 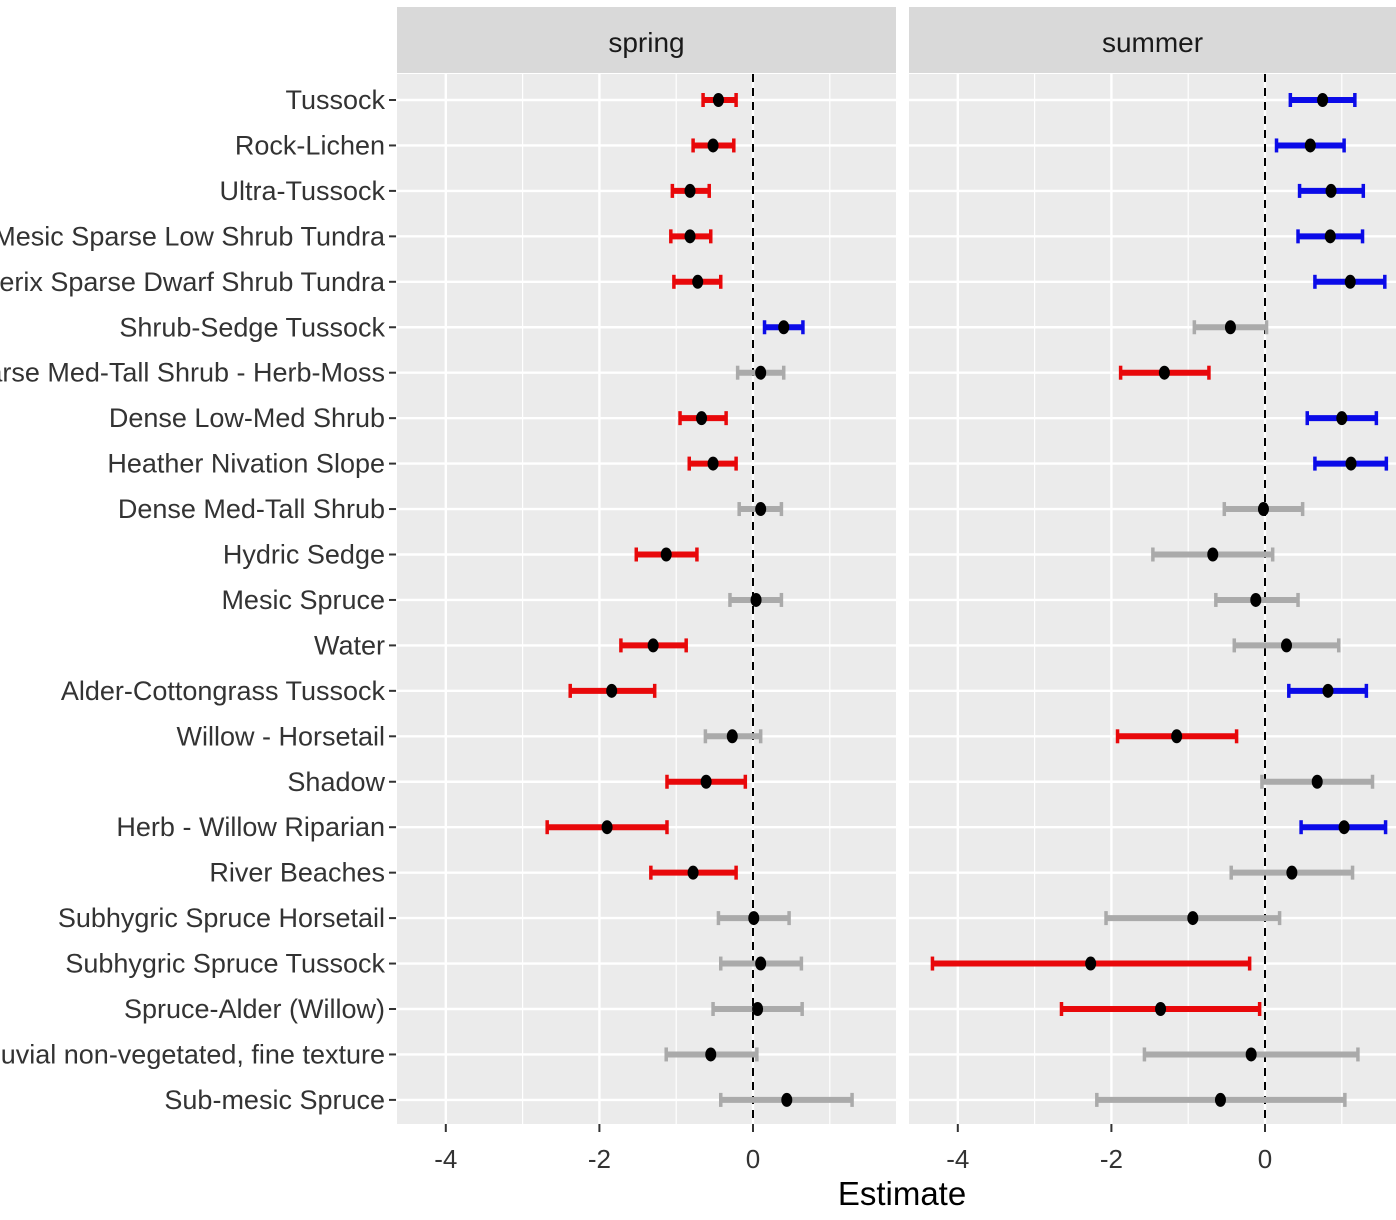 I want to click on y-tick-label: River Beaches, so click(x=297, y=873).